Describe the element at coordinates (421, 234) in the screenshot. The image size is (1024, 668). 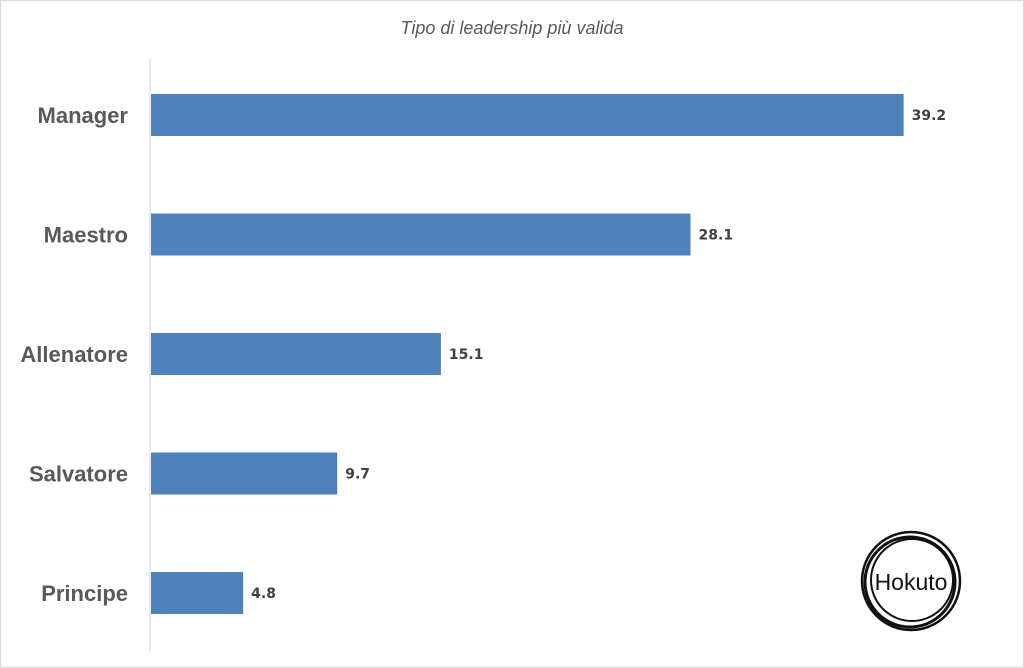
I see `bar-maestro` at that location.